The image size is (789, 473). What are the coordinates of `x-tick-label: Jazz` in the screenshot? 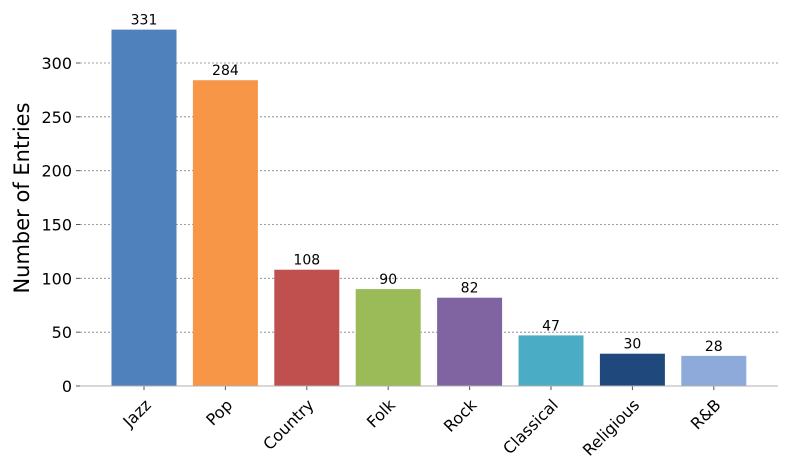 It's located at (137, 413).